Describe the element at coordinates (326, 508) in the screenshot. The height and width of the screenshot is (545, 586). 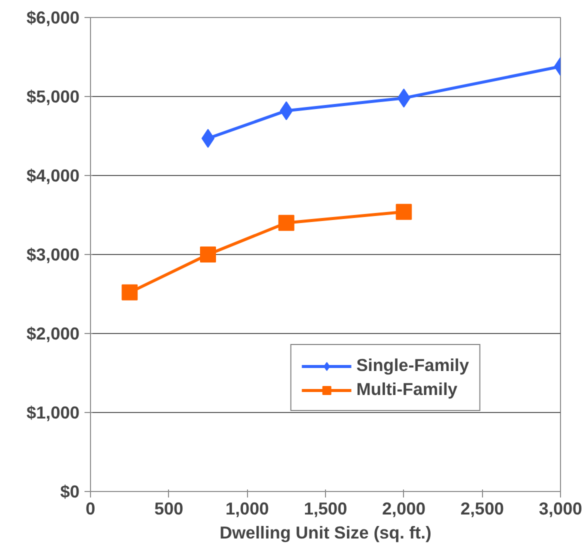
I see `x-tick-label: 1,500` at that location.